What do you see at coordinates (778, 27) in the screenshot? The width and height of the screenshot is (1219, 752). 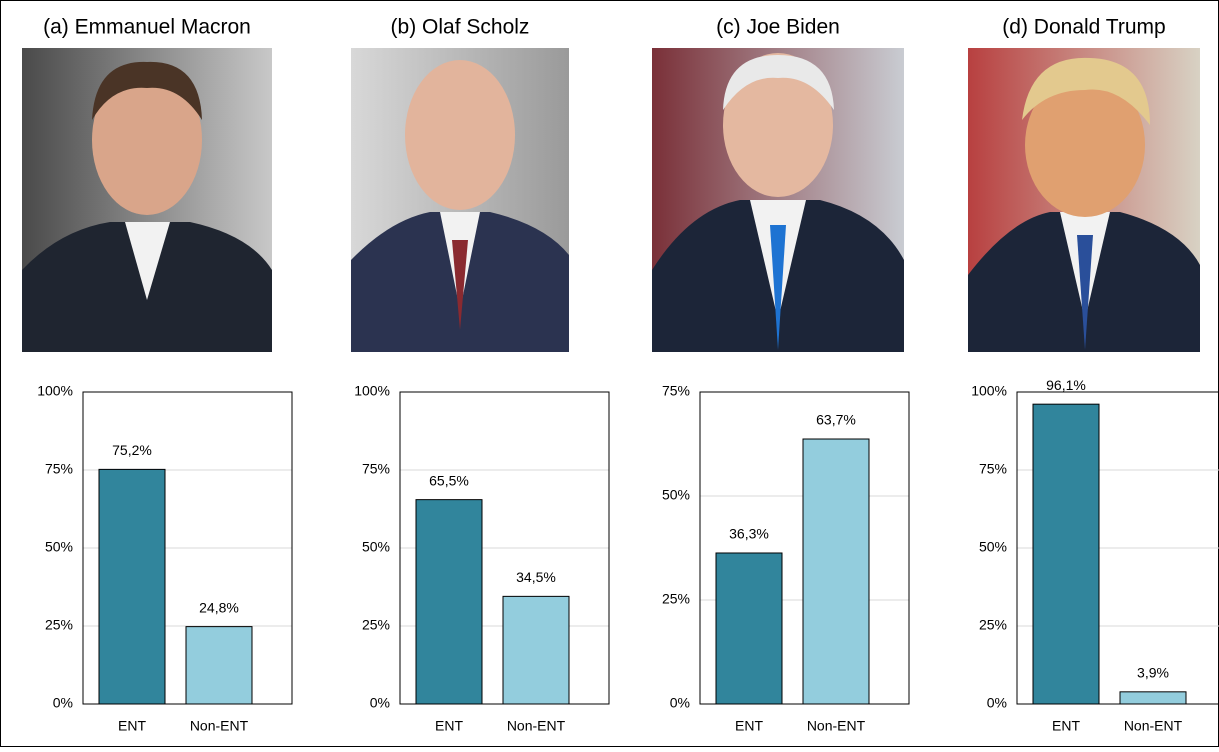 I see `panel-title: (c) Joe Biden` at bounding box center [778, 27].